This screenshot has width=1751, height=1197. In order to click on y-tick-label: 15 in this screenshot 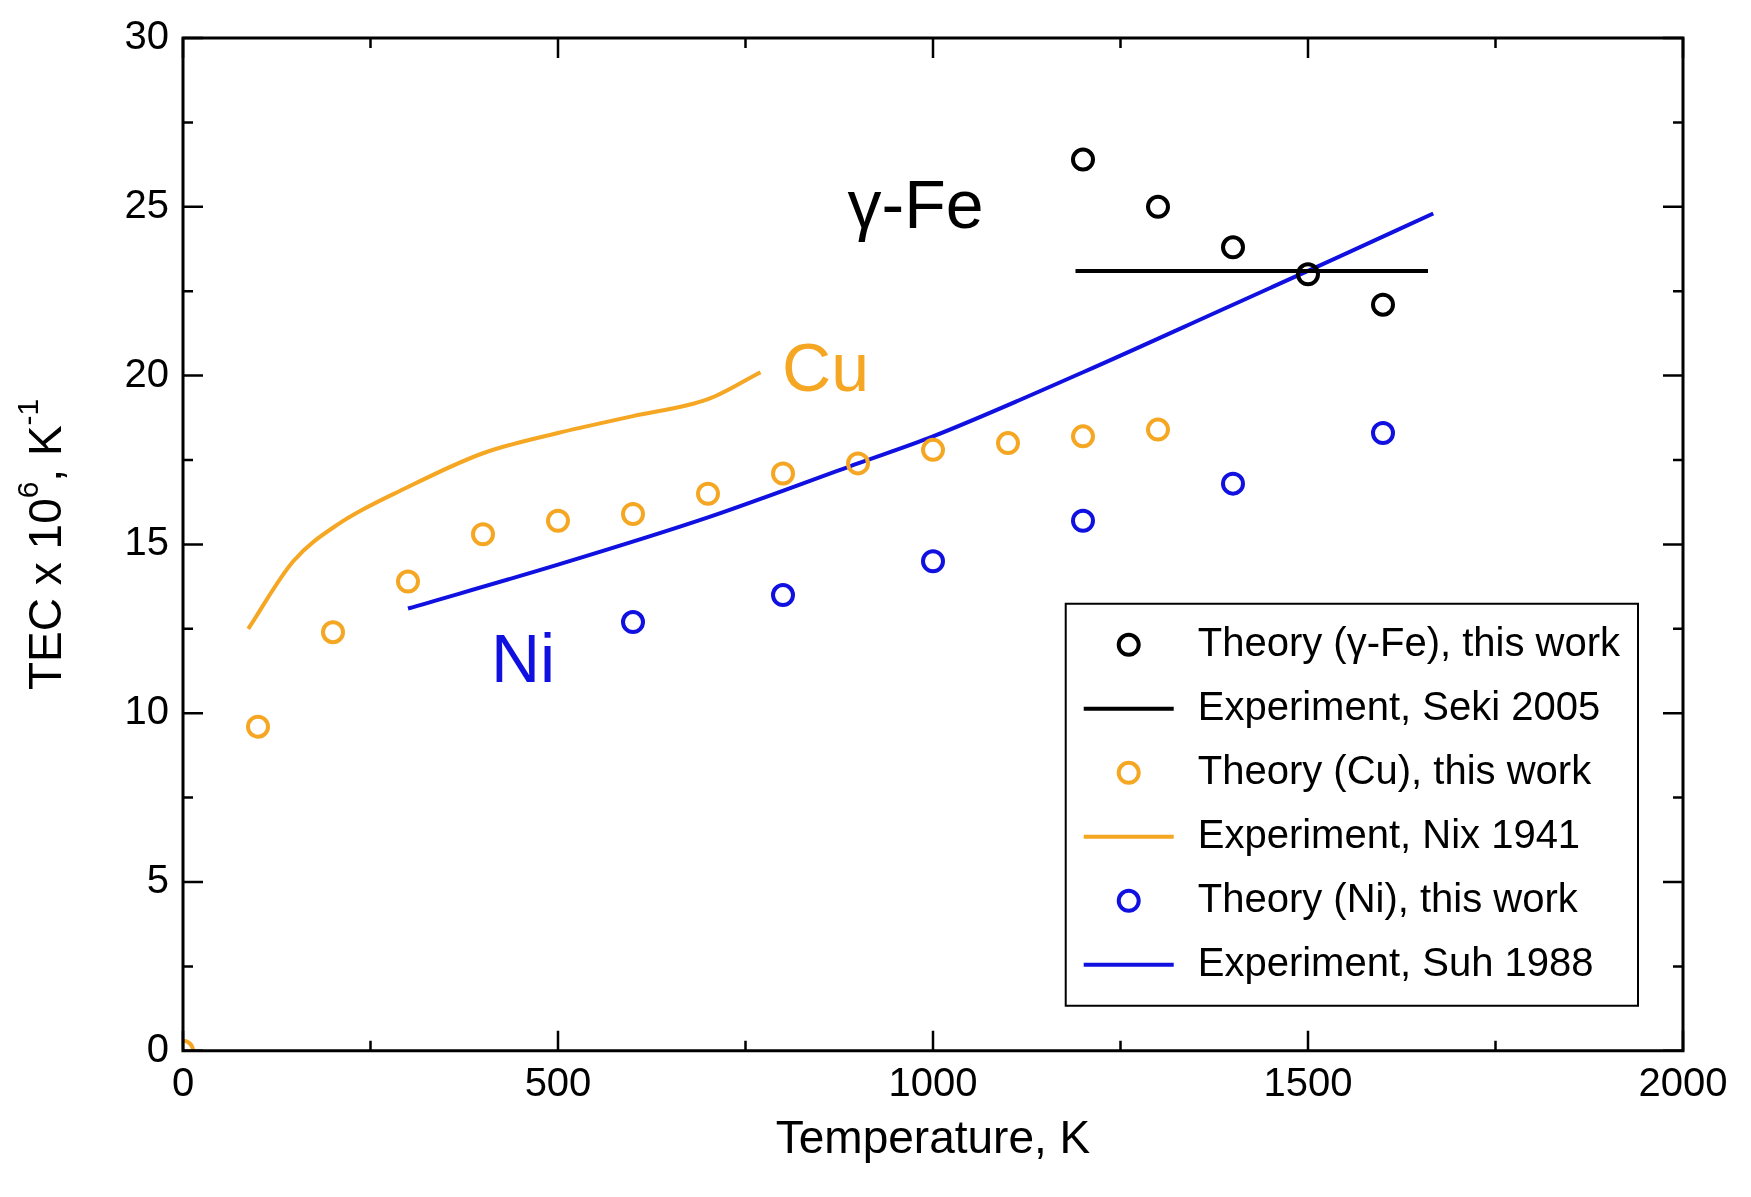, I will do `click(146, 541)`.